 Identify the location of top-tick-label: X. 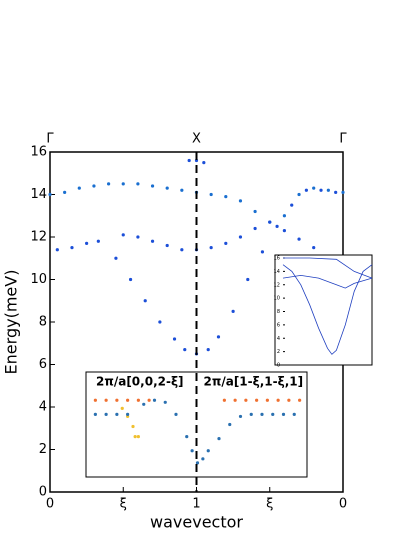
(196, 139).